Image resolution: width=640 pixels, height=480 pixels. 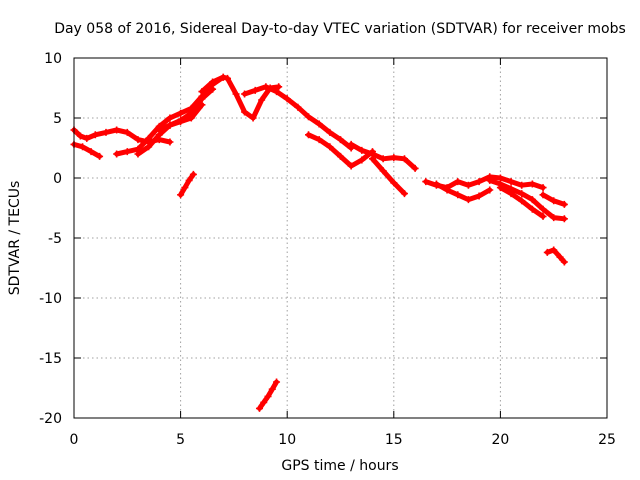 What do you see at coordinates (55, 239) in the screenshot?
I see `y-tick-label: -5` at bounding box center [55, 239].